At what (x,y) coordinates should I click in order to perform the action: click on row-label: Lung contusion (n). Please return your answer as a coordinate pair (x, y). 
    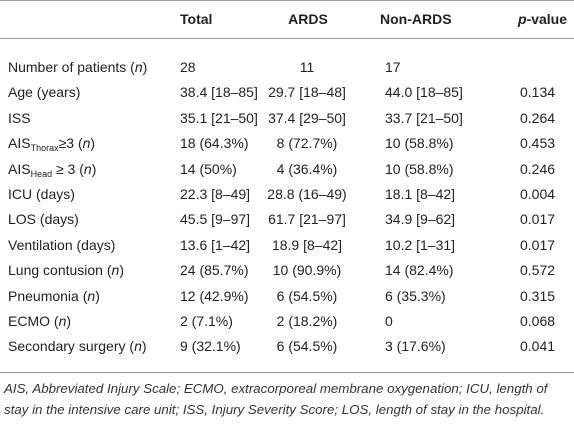
    Looking at the image, I should click on (66, 270).